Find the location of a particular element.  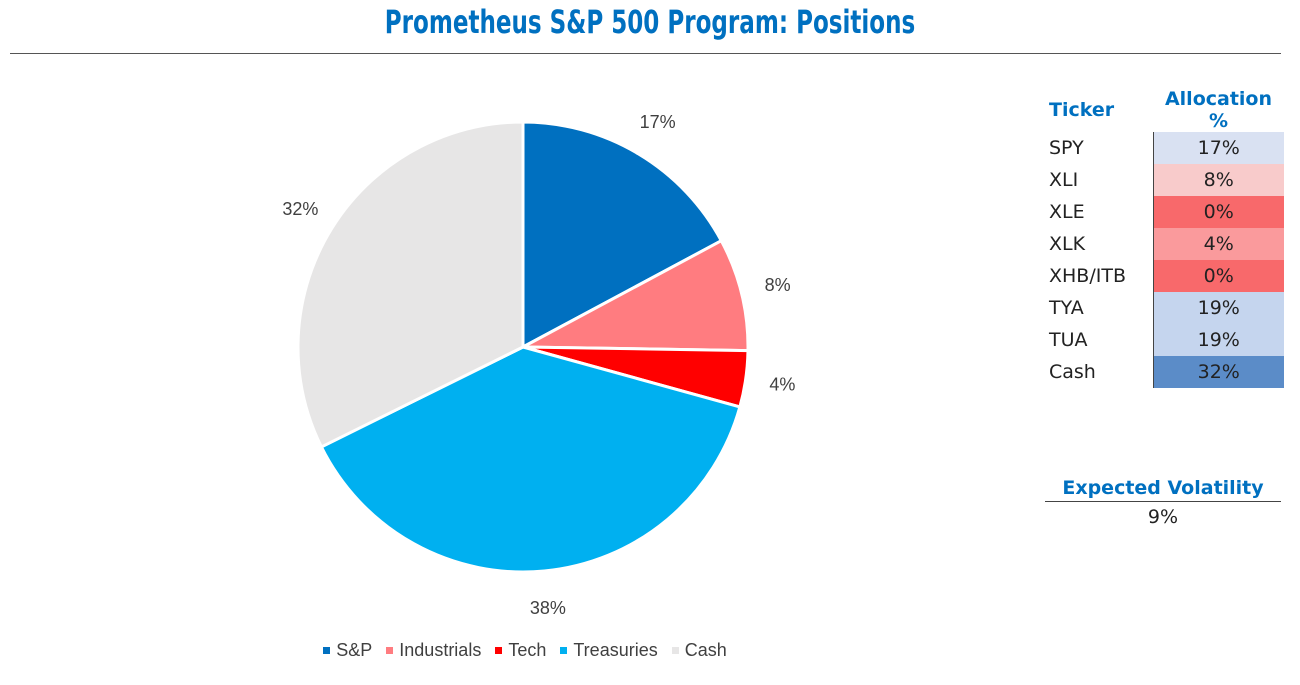

page-title: Prometheus S&P 500 Program: Positions is located at coordinates (650, 22).